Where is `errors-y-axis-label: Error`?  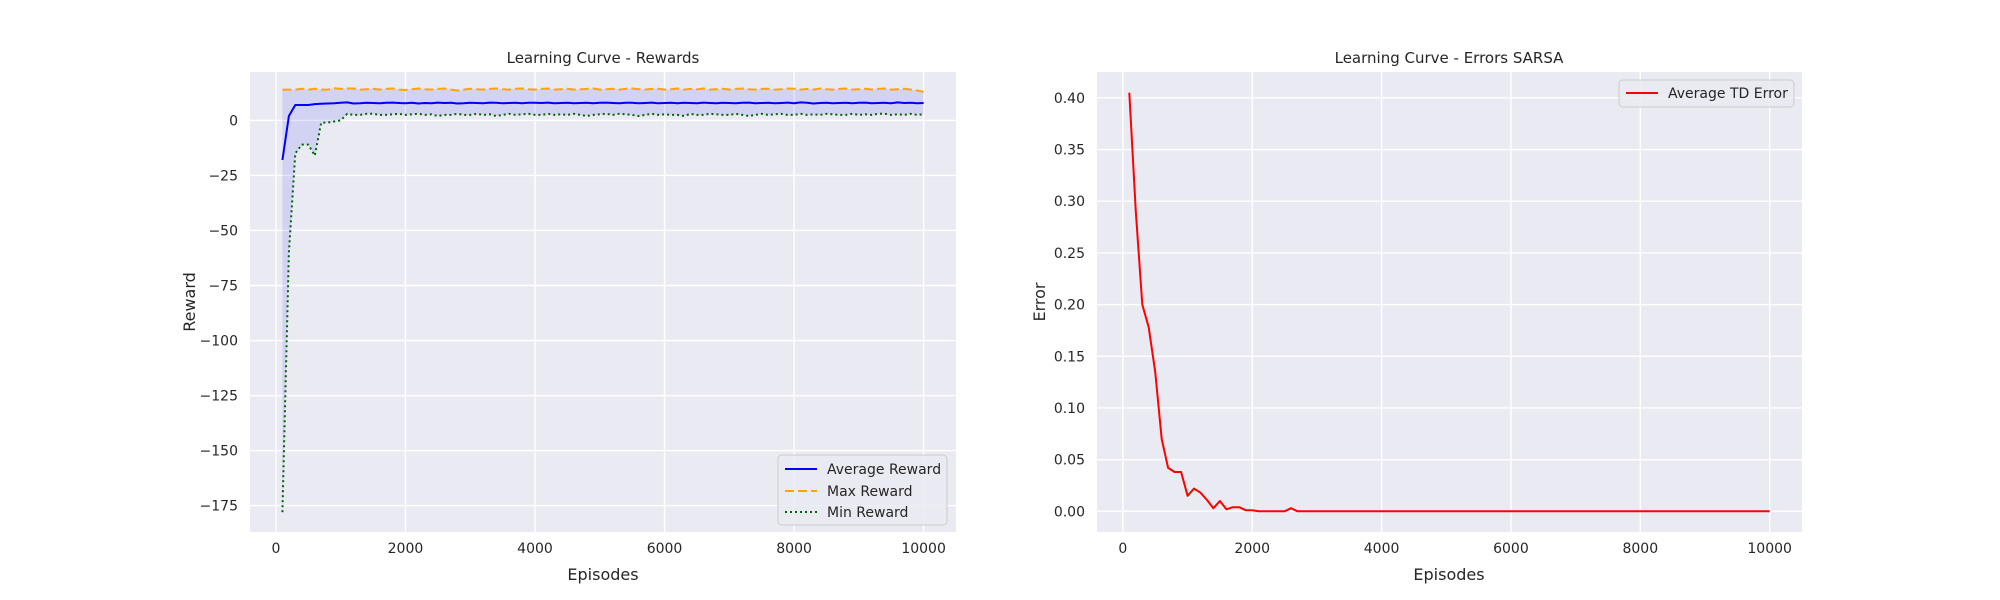
errors-y-axis-label: Error is located at coordinates (1039, 301).